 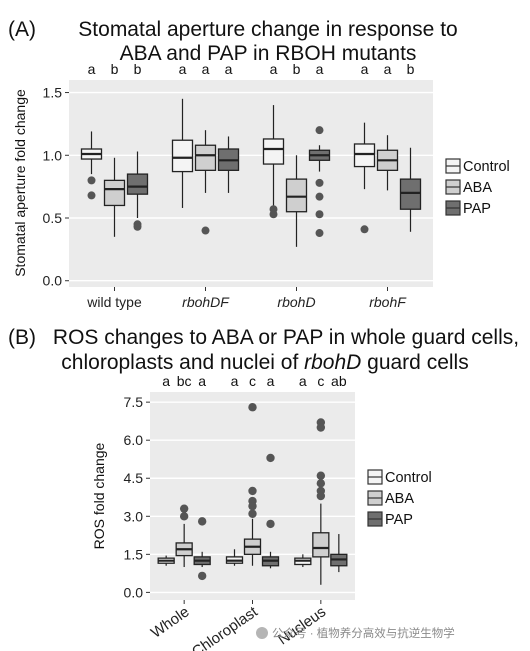 What do you see at coordinates (134, 402) in the screenshot?
I see `y-tick-label: 7.5` at bounding box center [134, 402].